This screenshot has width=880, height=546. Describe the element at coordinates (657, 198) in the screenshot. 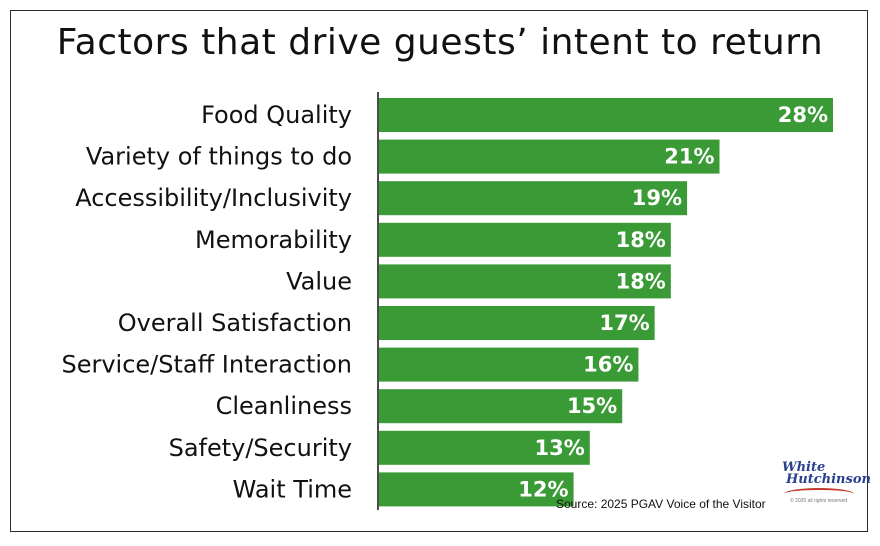

I see `value-label-2: 19%` at that location.